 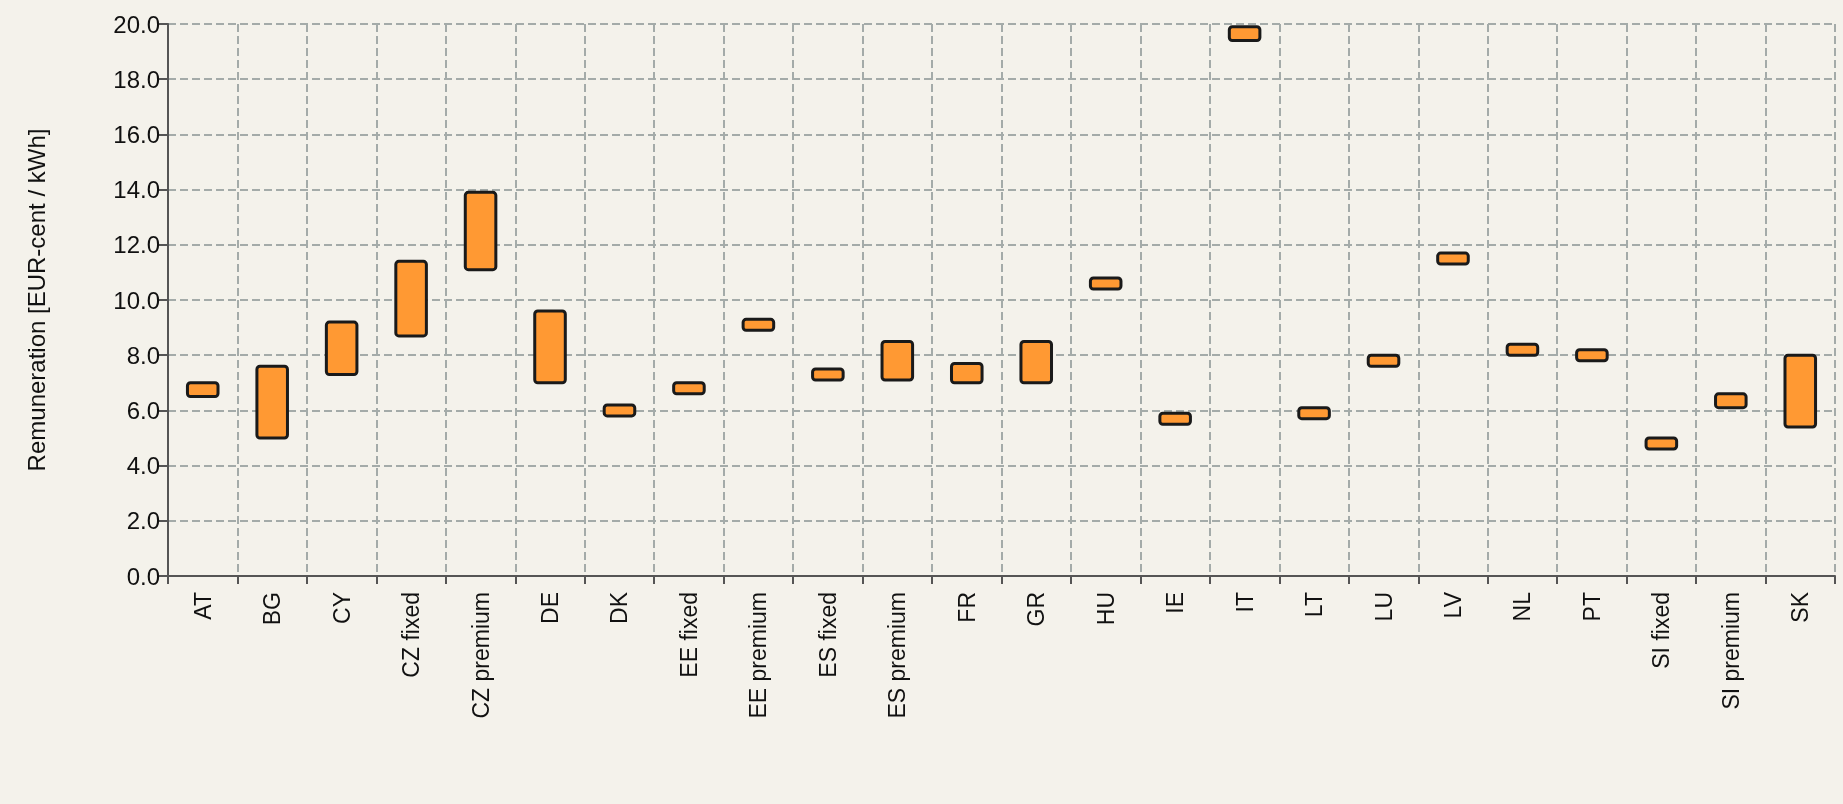 What do you see at coordinates (36, 300) in the screenshot?
I see `y-axis-title: Remuneration [EUR-cent / kWh]` at bounding box center [36, 300].